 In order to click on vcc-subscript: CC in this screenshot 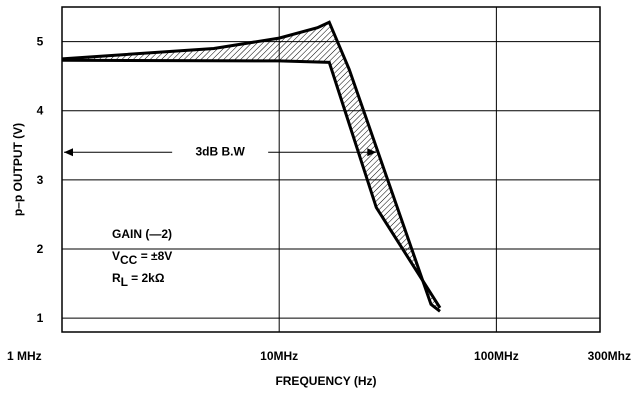, I will do `click(129, 260)`.